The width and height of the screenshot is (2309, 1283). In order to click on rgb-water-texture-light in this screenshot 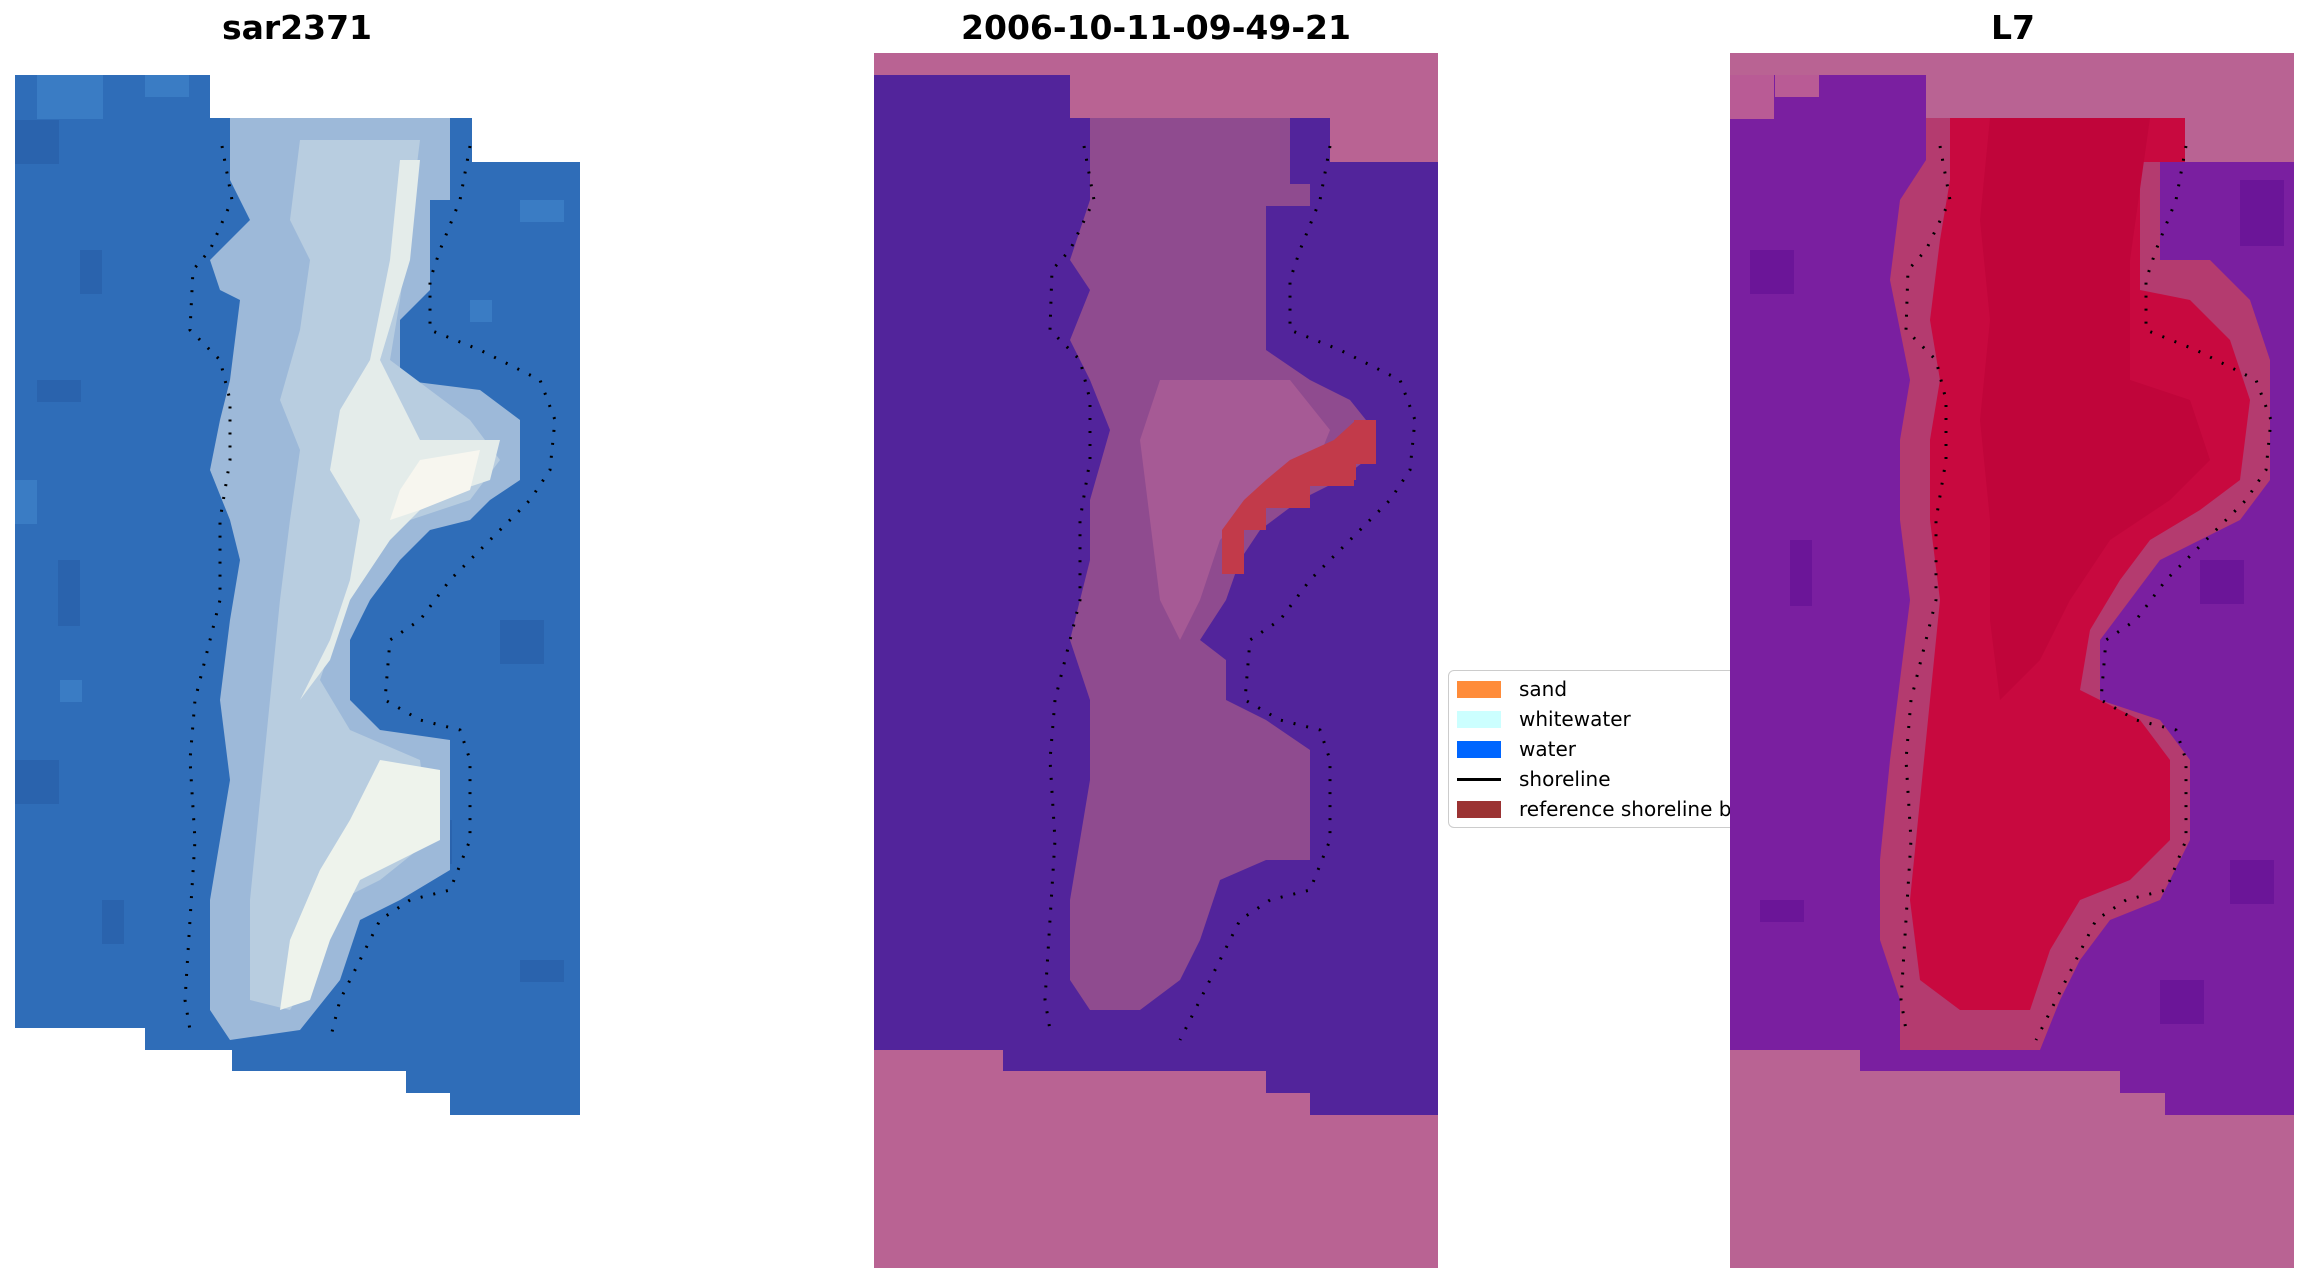, I will do `click(289, 388)`.